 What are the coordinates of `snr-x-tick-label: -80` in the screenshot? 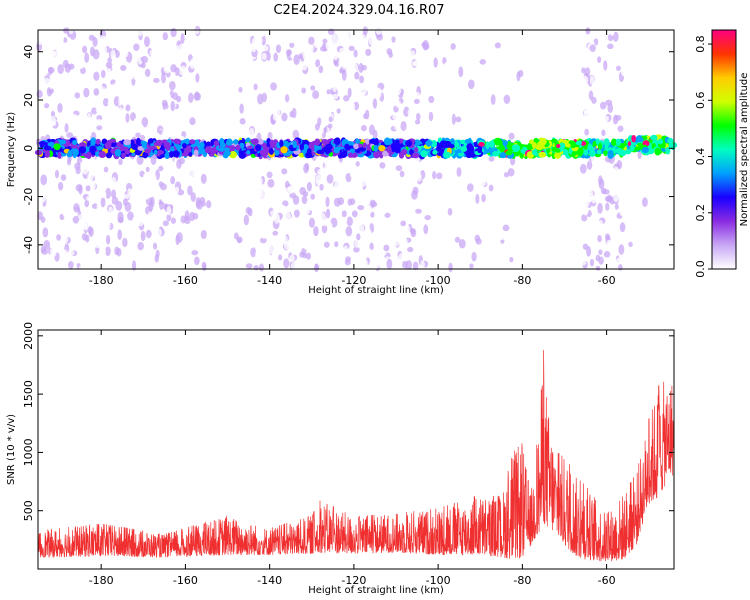 It's located at (522, 580).